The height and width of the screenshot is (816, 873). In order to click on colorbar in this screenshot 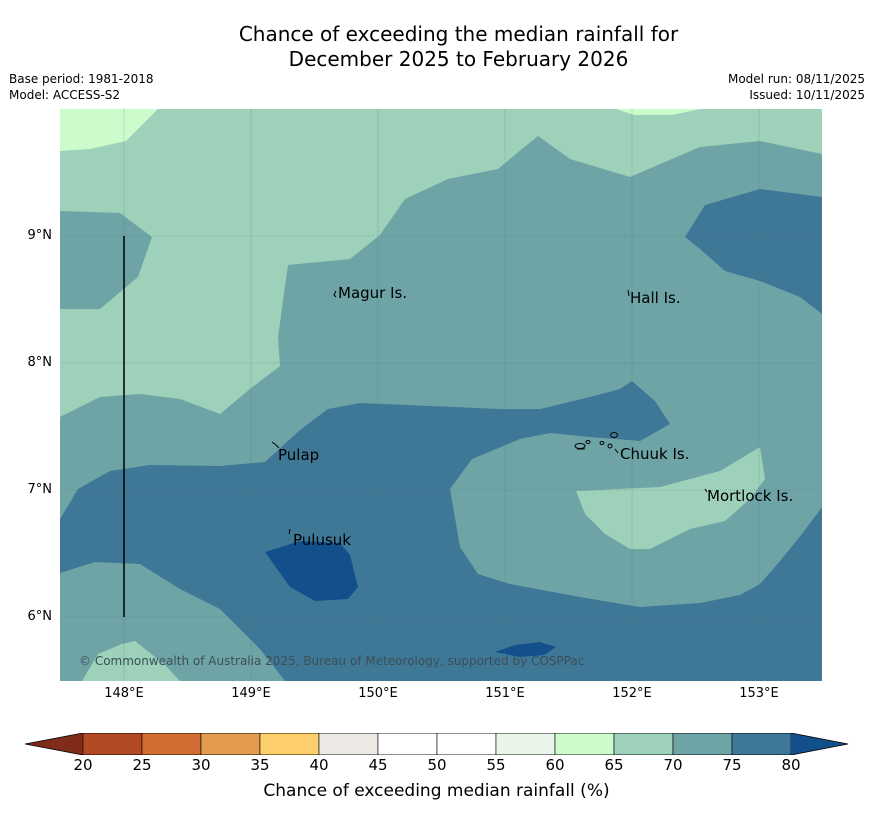, I will do `click(437, 744)`.